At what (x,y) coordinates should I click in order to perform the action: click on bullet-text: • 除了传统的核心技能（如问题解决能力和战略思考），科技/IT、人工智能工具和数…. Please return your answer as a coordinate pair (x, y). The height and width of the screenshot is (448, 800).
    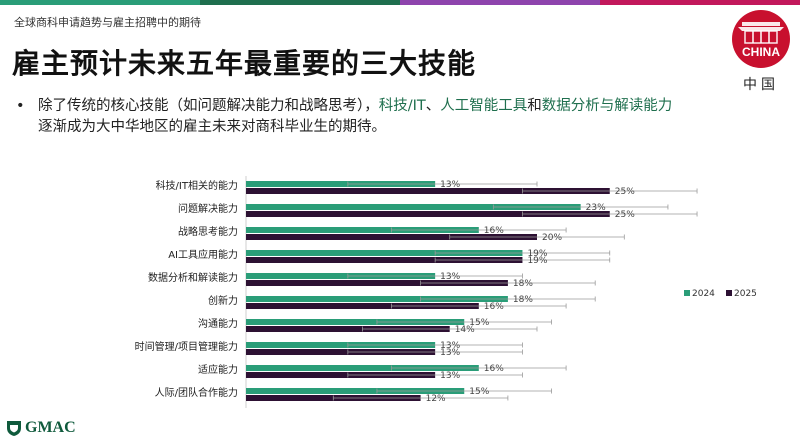
    Looking at the image, I should click on (347, 117).